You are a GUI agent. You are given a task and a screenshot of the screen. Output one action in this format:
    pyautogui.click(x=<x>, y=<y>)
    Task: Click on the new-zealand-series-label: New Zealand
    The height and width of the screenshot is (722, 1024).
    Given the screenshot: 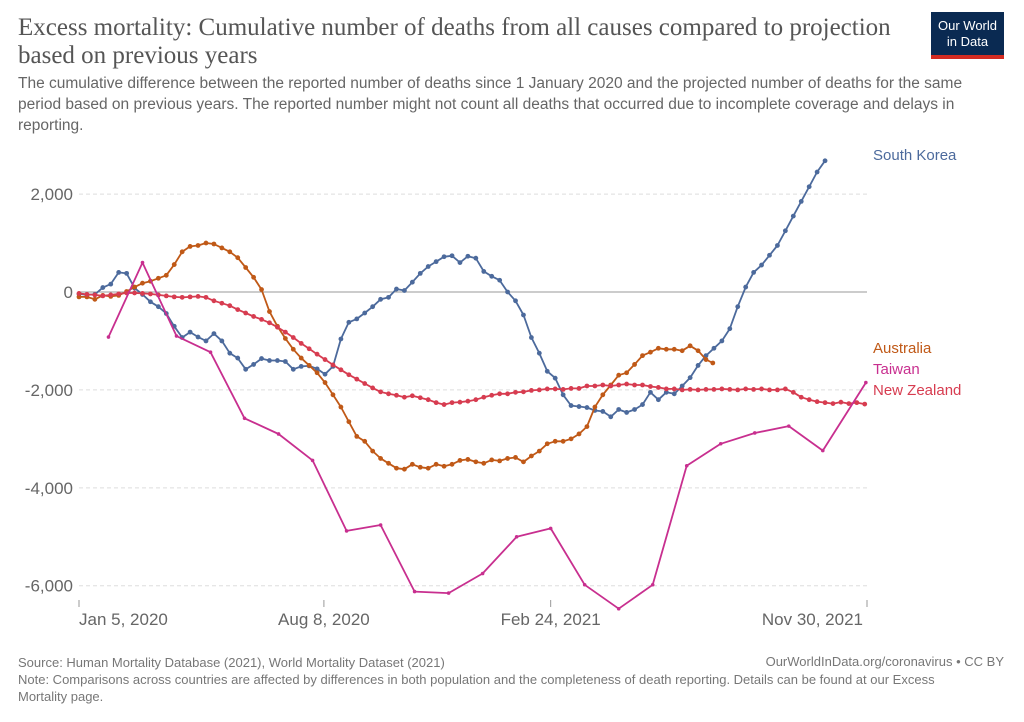 What is the action you would take?
    pyautogui.click(x=917, y=390)
    